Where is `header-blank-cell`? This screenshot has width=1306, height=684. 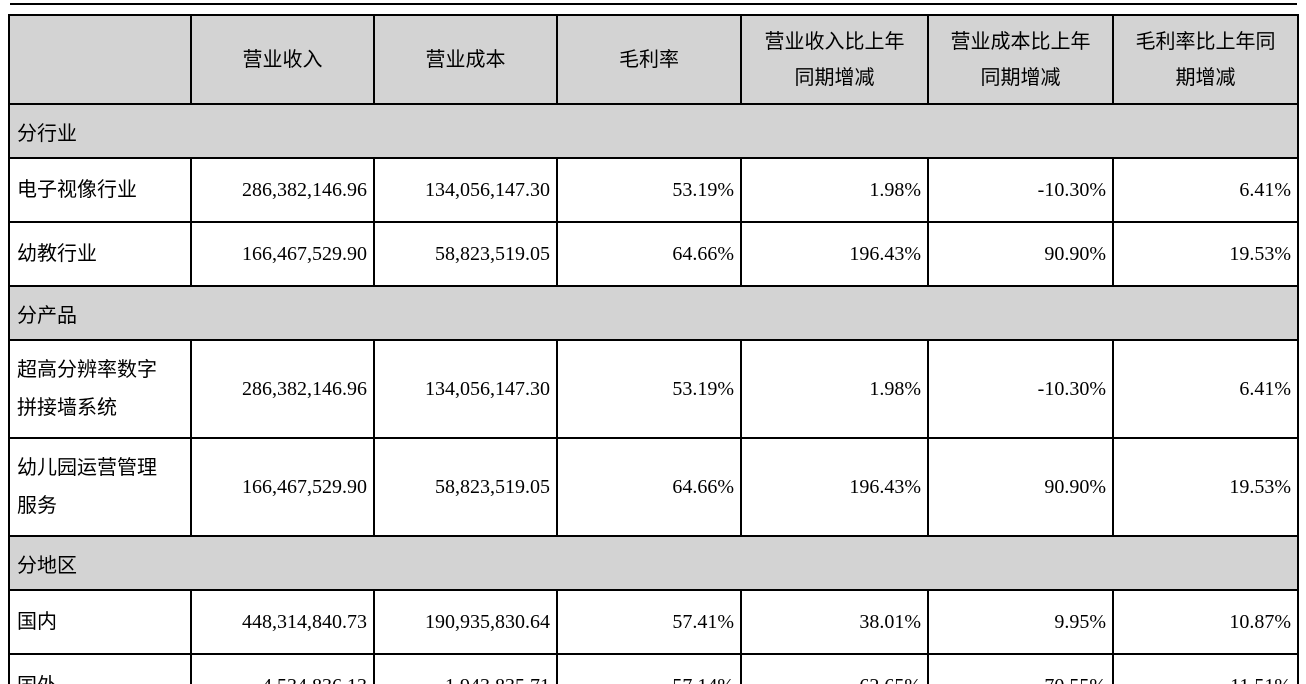 header-blank-cell is located at coordinates (100, 59).